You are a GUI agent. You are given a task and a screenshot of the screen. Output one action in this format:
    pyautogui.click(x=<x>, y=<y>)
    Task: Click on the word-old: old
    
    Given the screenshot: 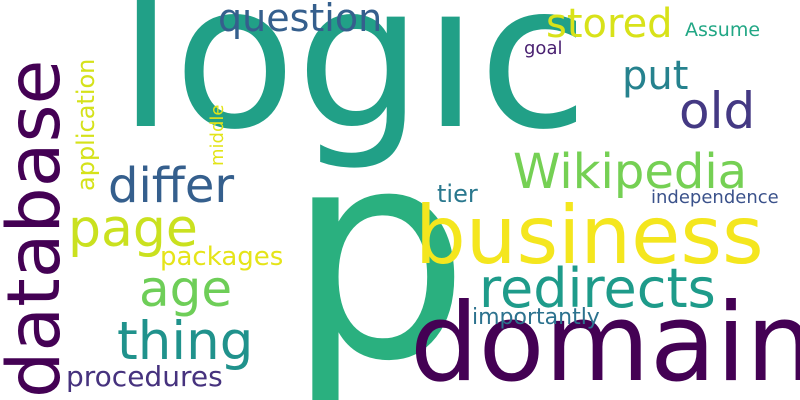 What is the action you would take?
    pyautogui.click(x=717, y=111)
    